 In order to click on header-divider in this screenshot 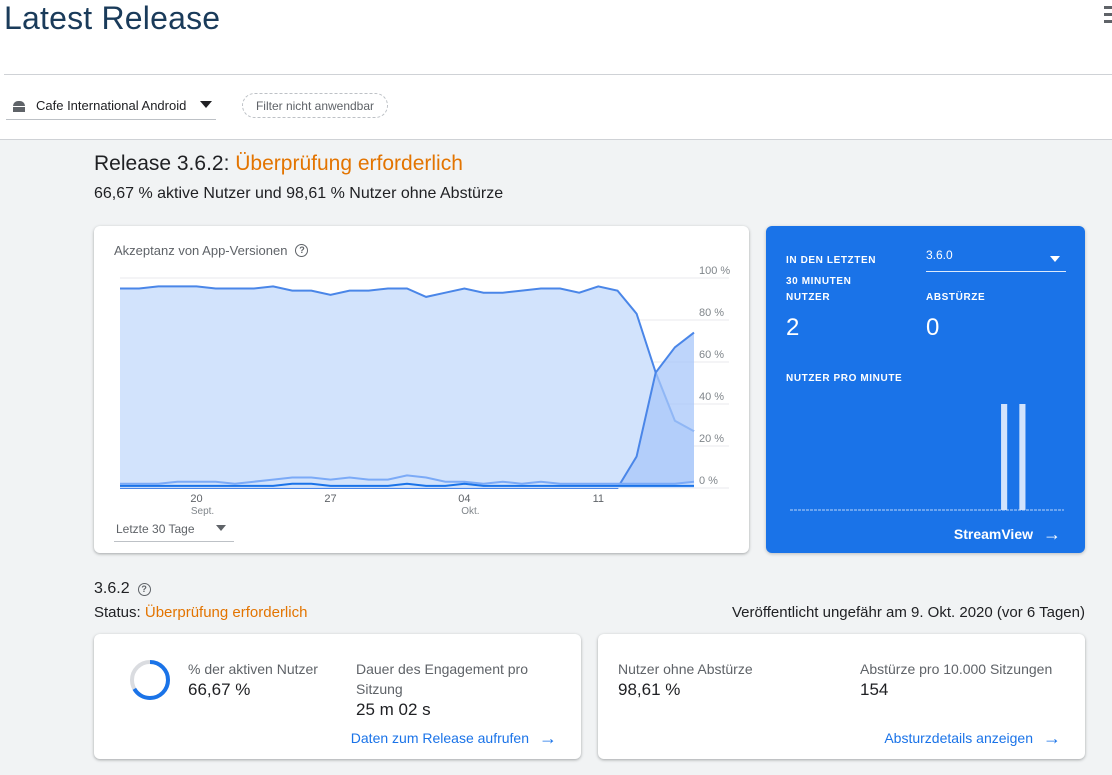, I will do `click(558, 74)`.